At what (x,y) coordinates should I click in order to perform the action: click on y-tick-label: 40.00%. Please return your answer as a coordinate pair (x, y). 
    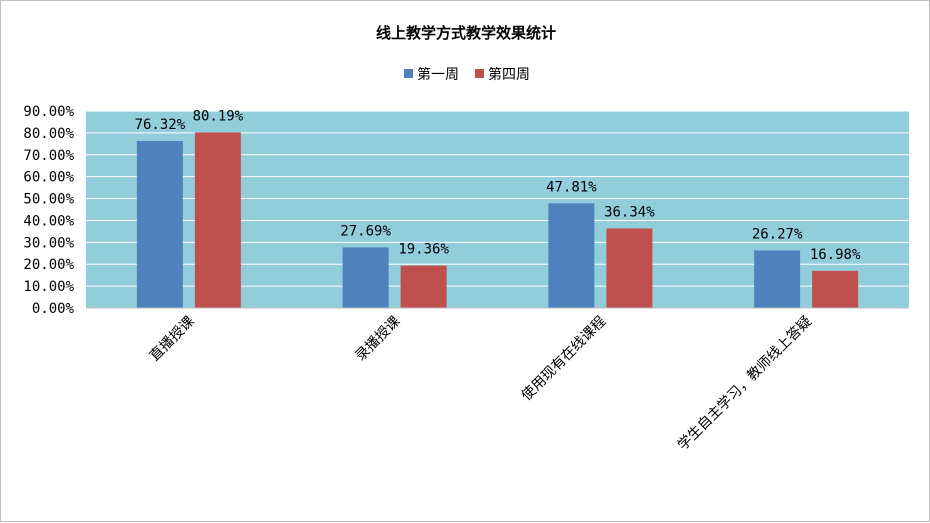
    Looking at the image, I should click on (48, 221).